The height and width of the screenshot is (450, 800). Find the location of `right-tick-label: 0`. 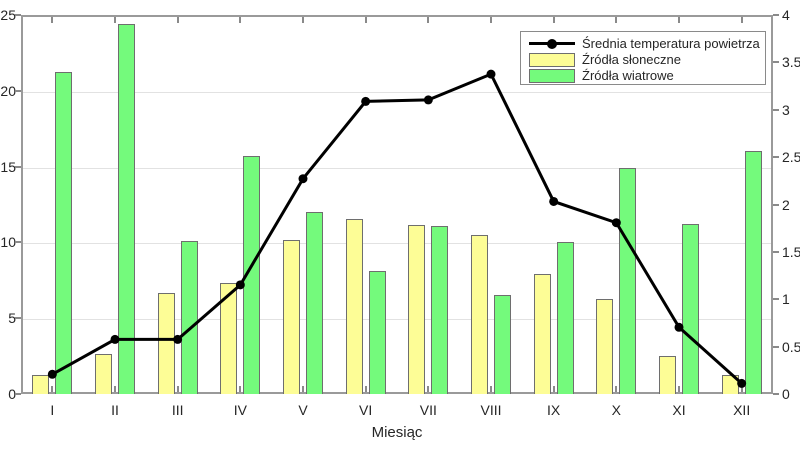

right-tick-label: 0 is located at coordinates (786, 394).